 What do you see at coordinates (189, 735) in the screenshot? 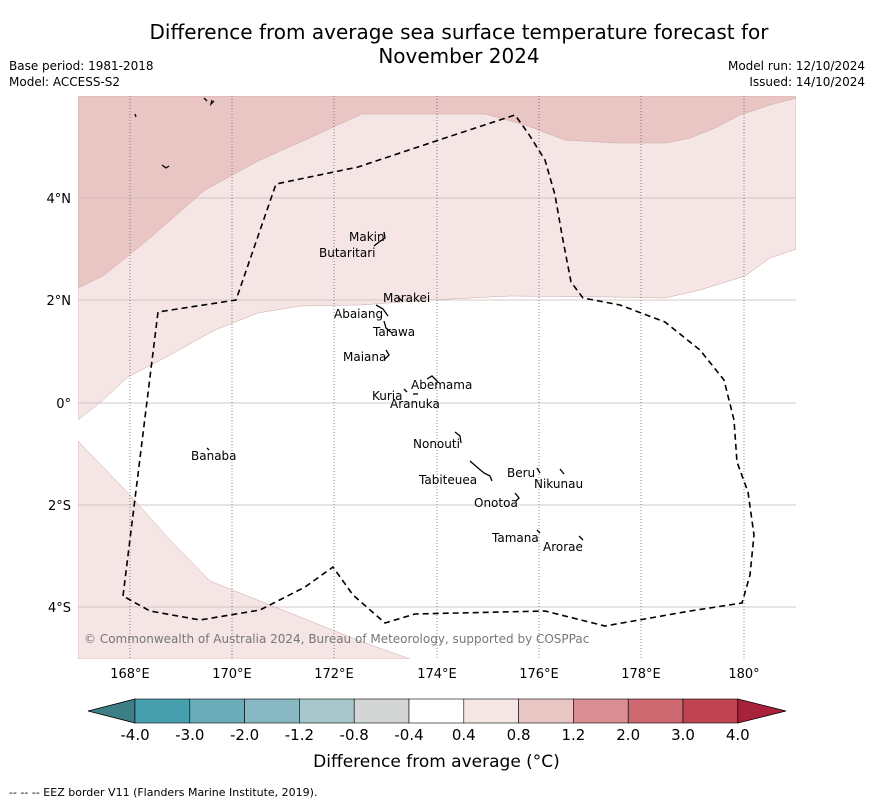
I see `colorbar-tick: -3.0` at bounding box center [189, 735].